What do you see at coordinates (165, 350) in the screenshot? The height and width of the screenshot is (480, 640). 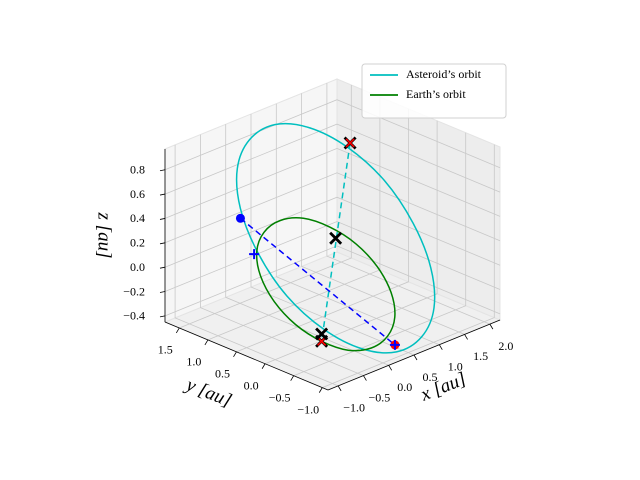 I see `y-tick-label: 1.5` at bounding box center [165, 350].